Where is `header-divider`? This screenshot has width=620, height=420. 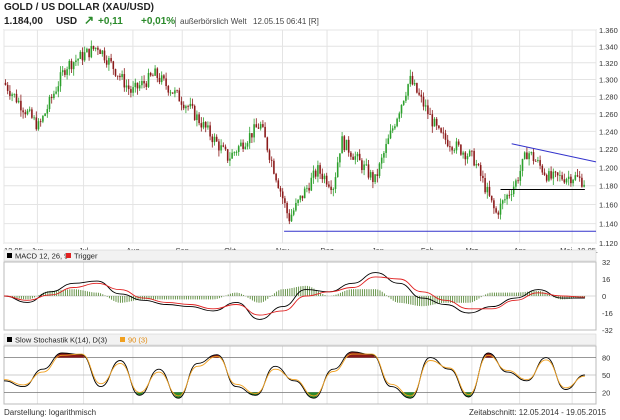 header-divider is located at coordinates (175, 22).